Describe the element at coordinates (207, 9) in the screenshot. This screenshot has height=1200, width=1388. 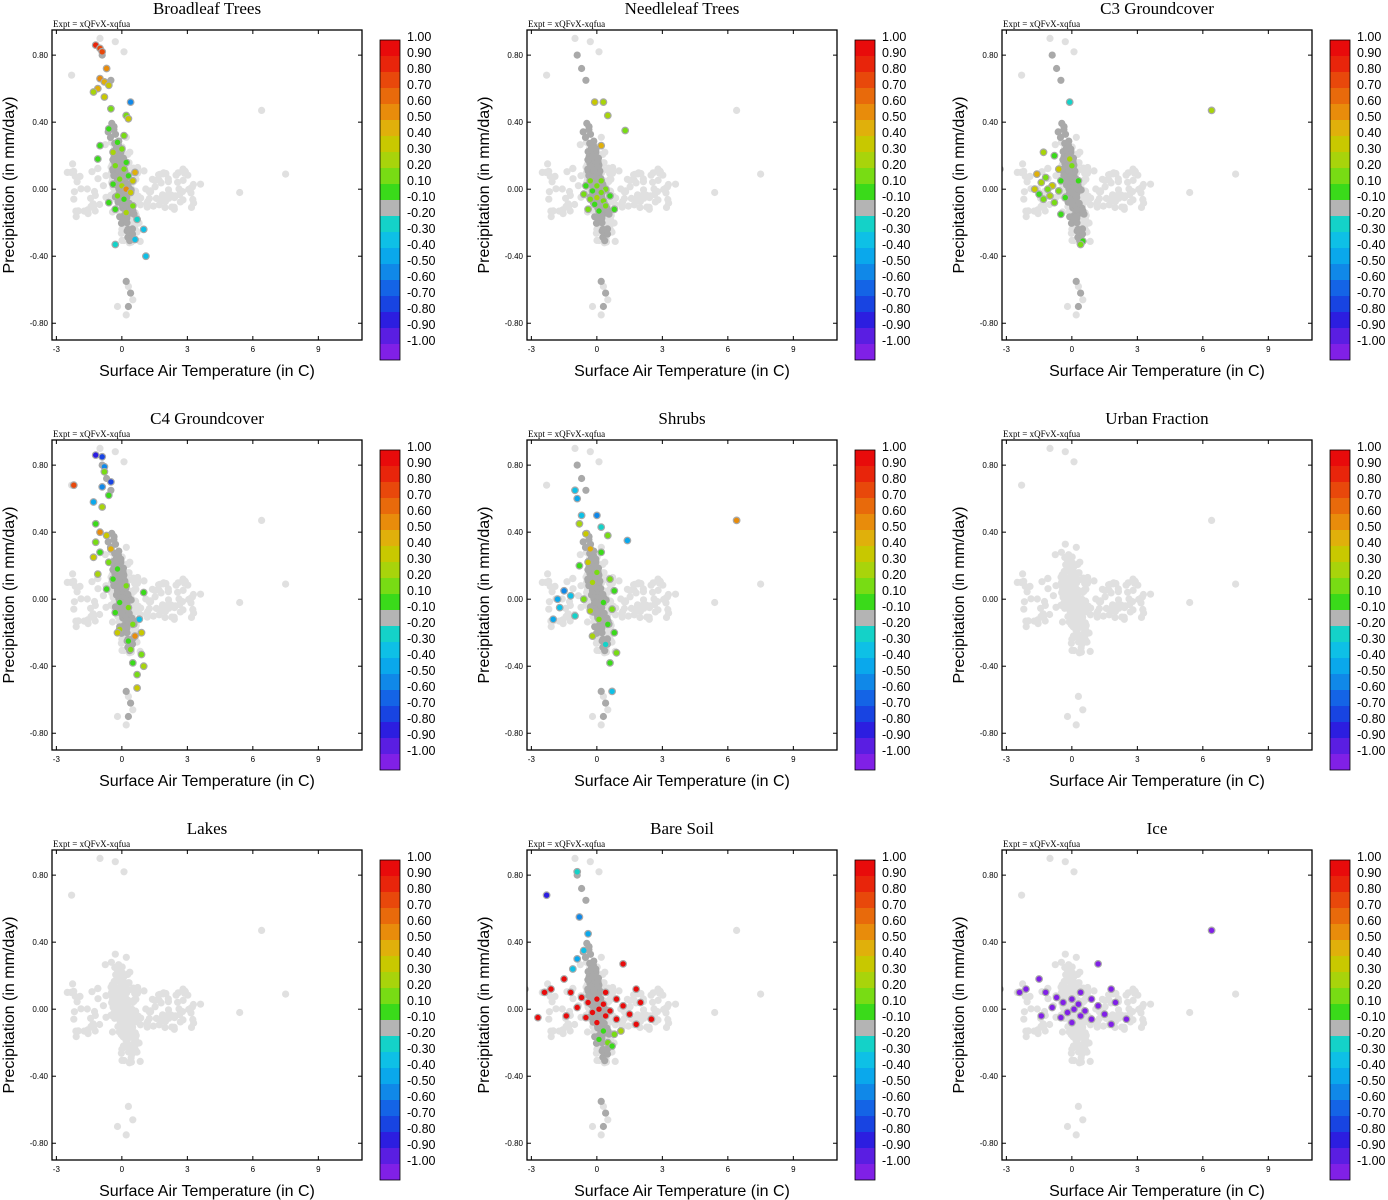
I see `chart-title: Broadleaf Trees` at that location.